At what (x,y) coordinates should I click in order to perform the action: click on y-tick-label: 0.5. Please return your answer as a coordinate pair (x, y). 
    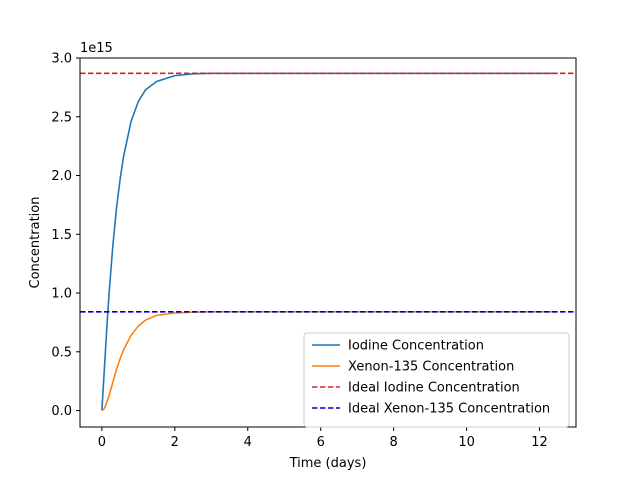
    Looking at the image, I should click on (61, 352).